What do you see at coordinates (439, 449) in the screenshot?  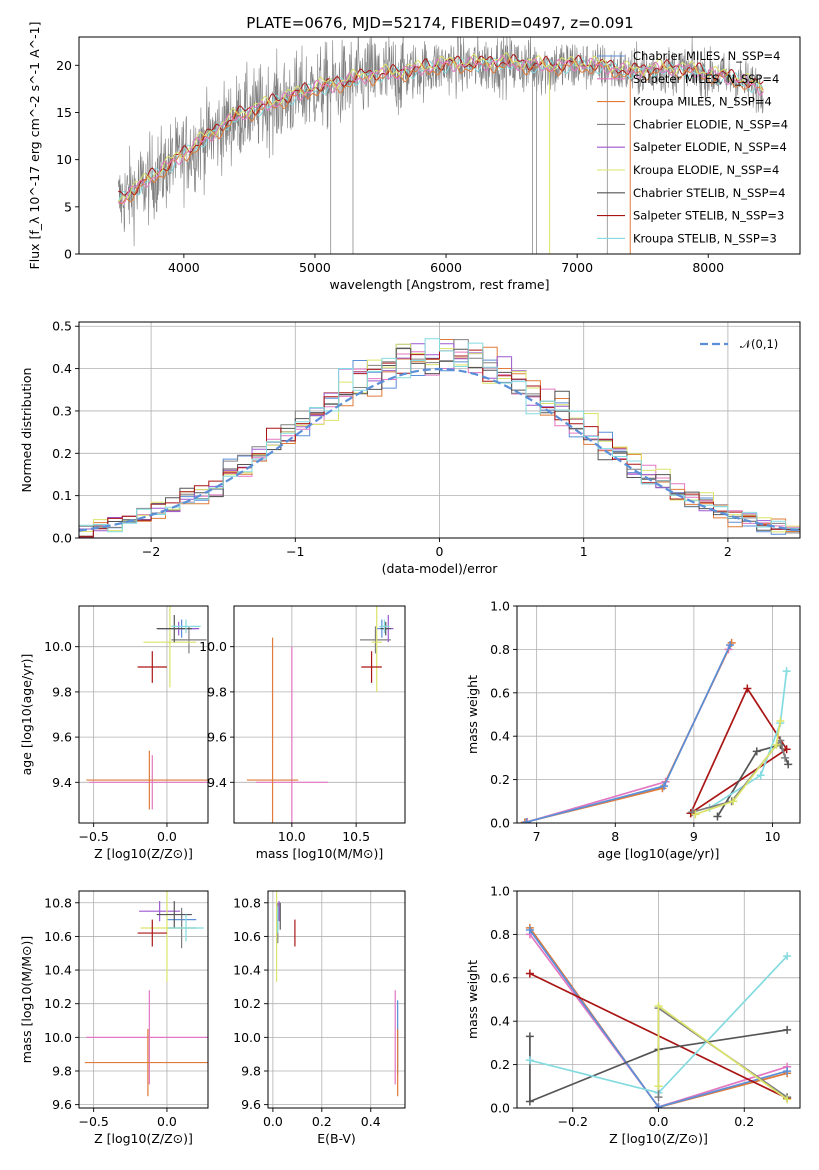 I see `normal-curve` at bounding box center [439, 449].